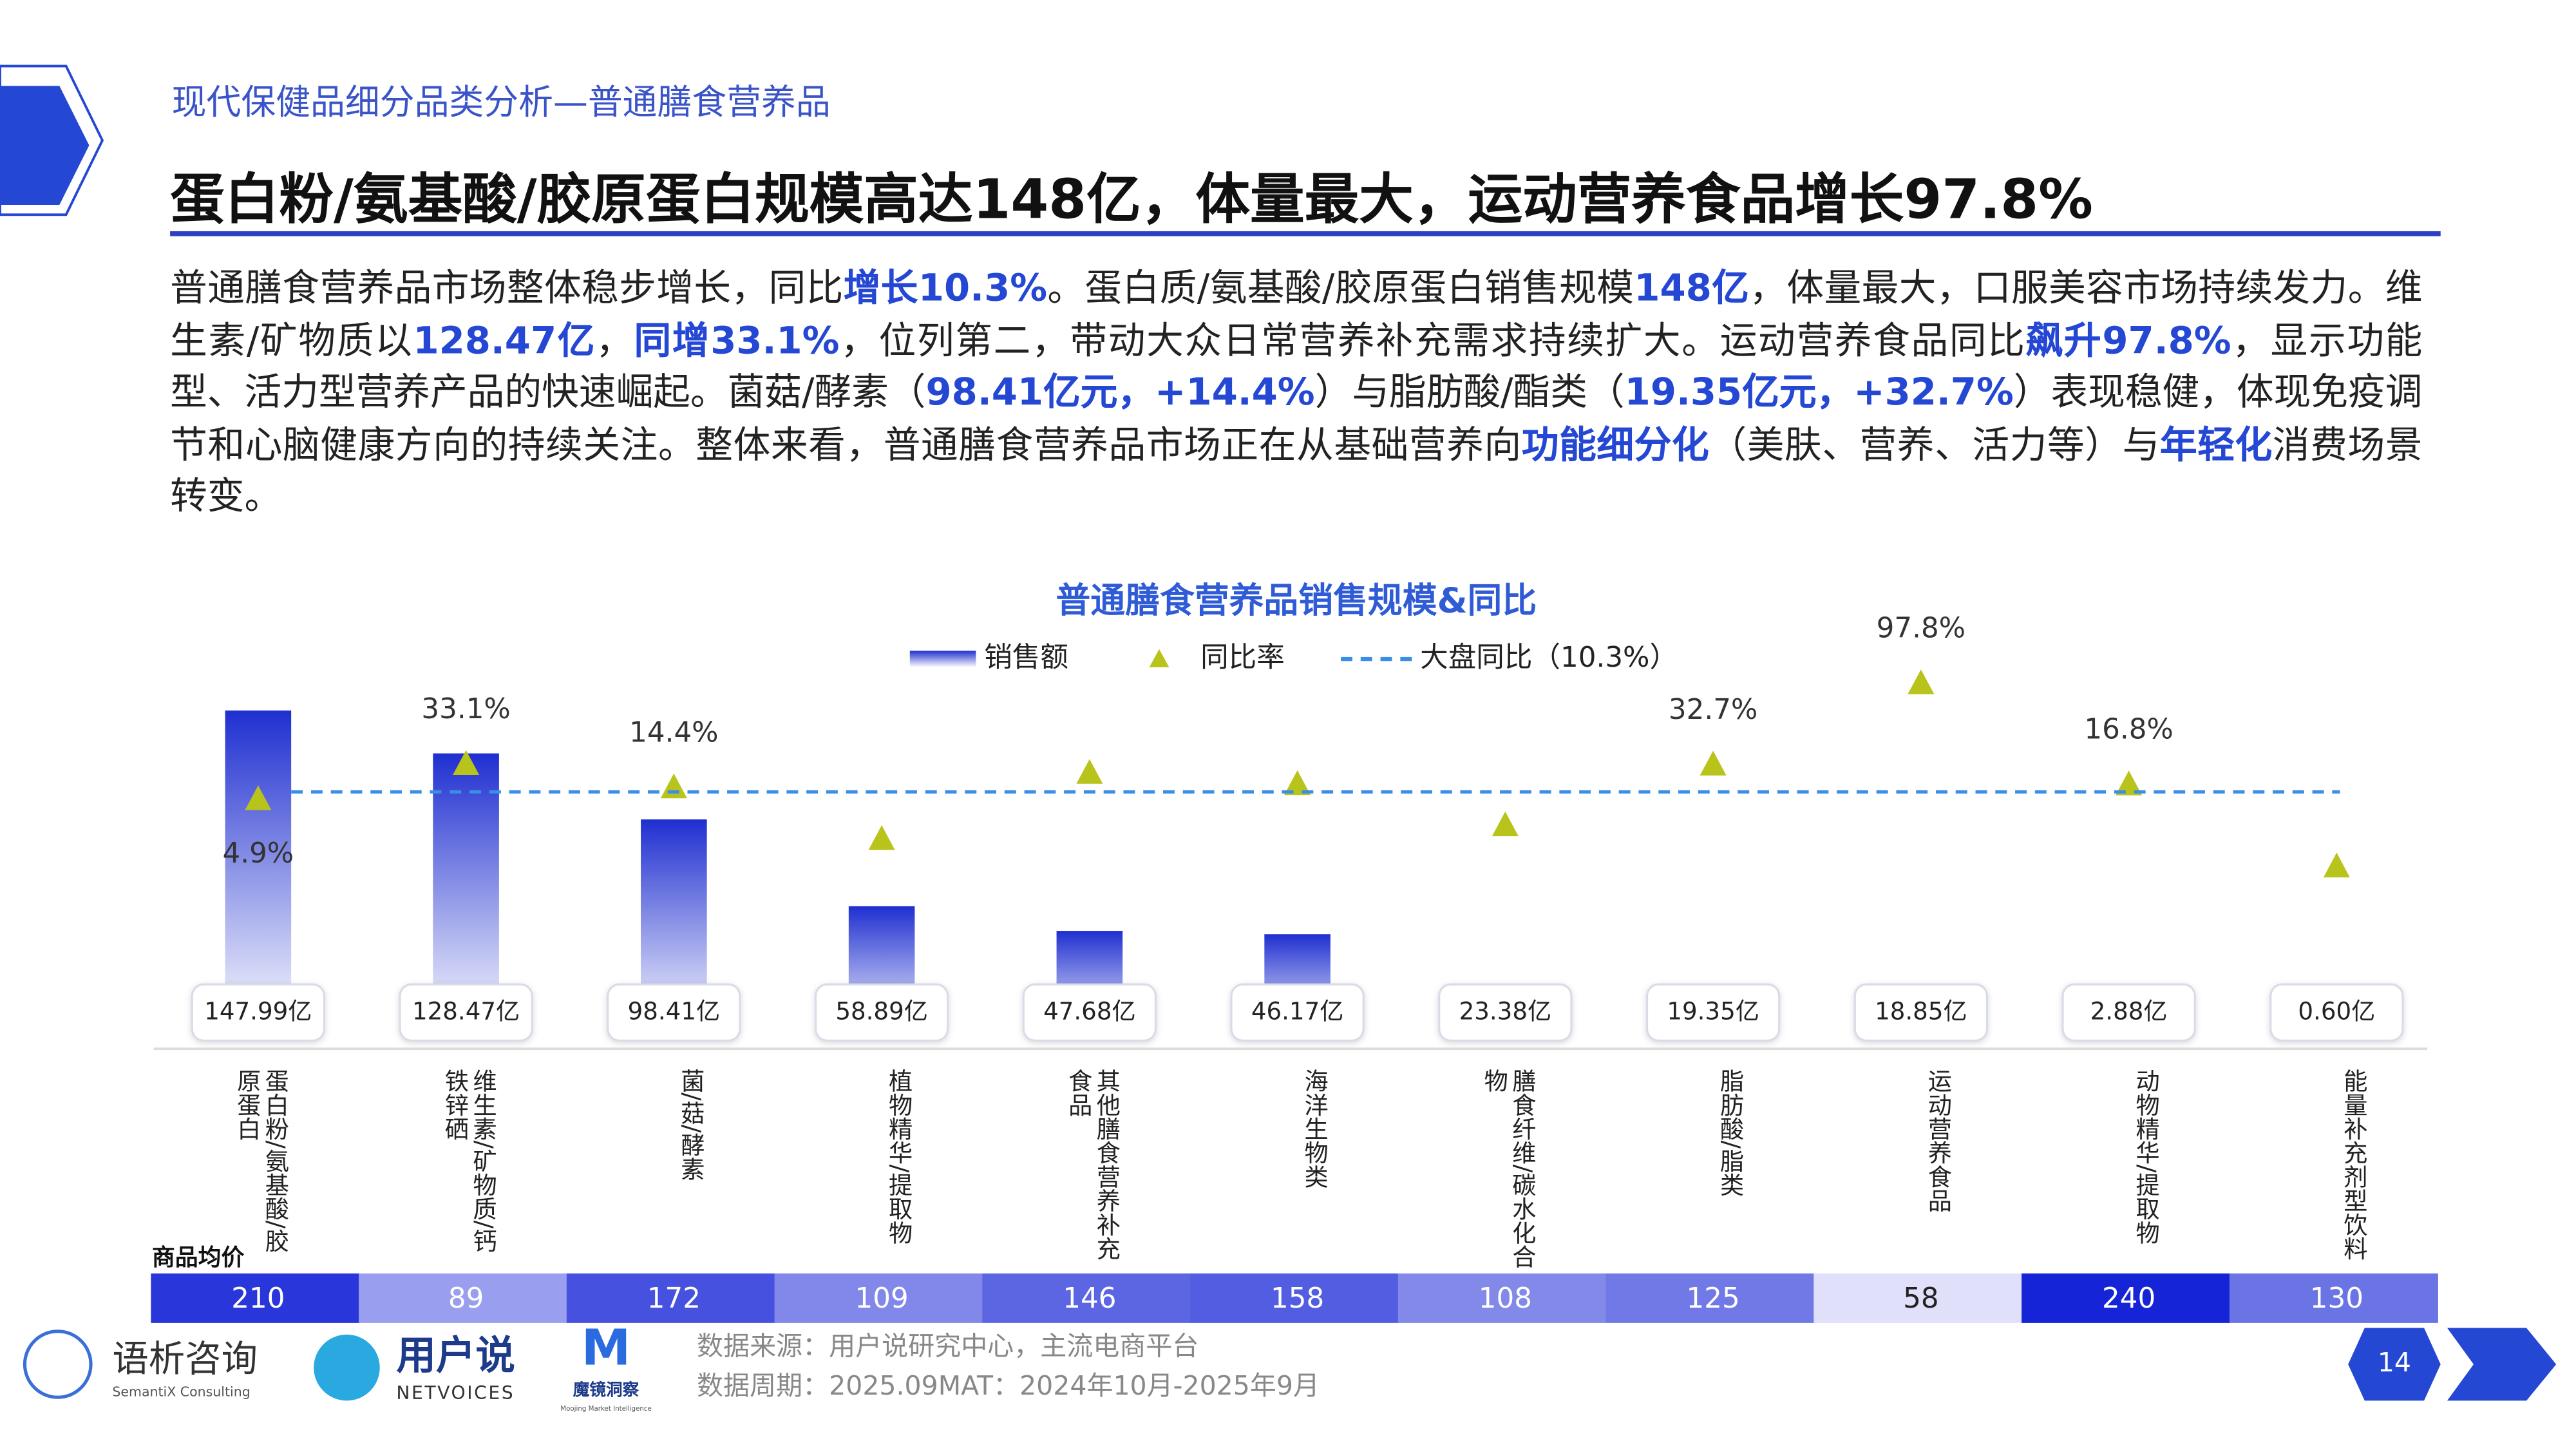 The image size is (2576, 1450). What do you see at coordinates (1506, 1299) in the screenshot?
I see `price-value: 108` at bounding box center [1506, 1299].